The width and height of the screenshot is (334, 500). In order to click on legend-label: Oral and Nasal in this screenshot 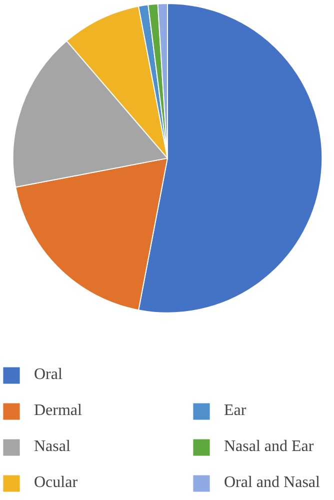, I will do `click(272, 483)`.